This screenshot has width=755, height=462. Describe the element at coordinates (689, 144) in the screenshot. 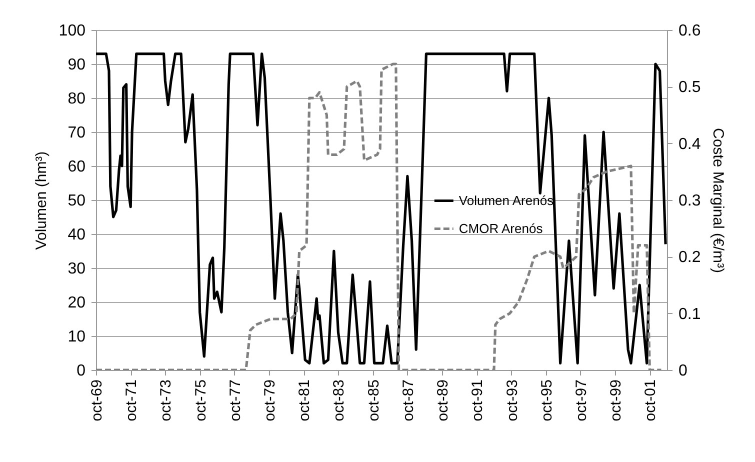

I see `y2-tick-label: 0.4` at that location.